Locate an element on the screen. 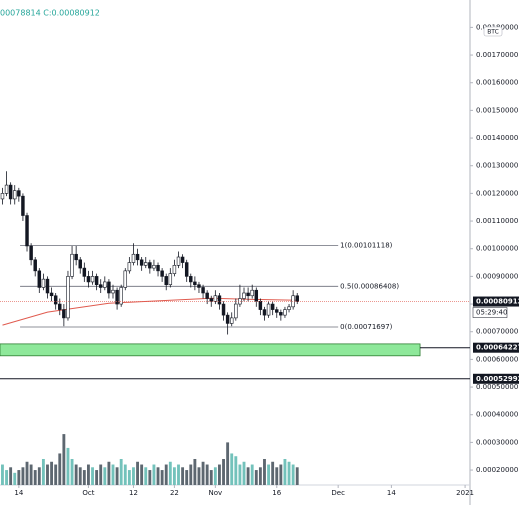  y-tick-label: 0.00110000 is located at coordinates (497, 221).